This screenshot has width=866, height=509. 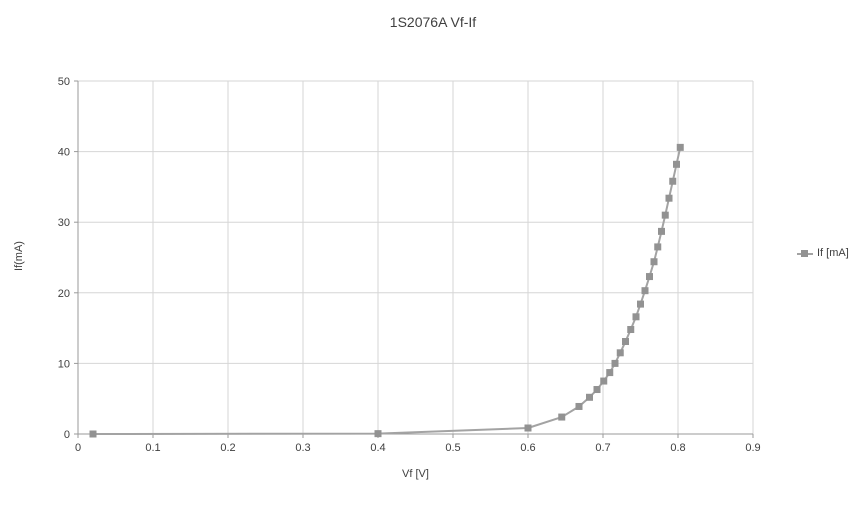 What do you see at coordinates (677, 448) in the screenshot?
I see `svg-text: 0.8` at bounding box center [677, 448].